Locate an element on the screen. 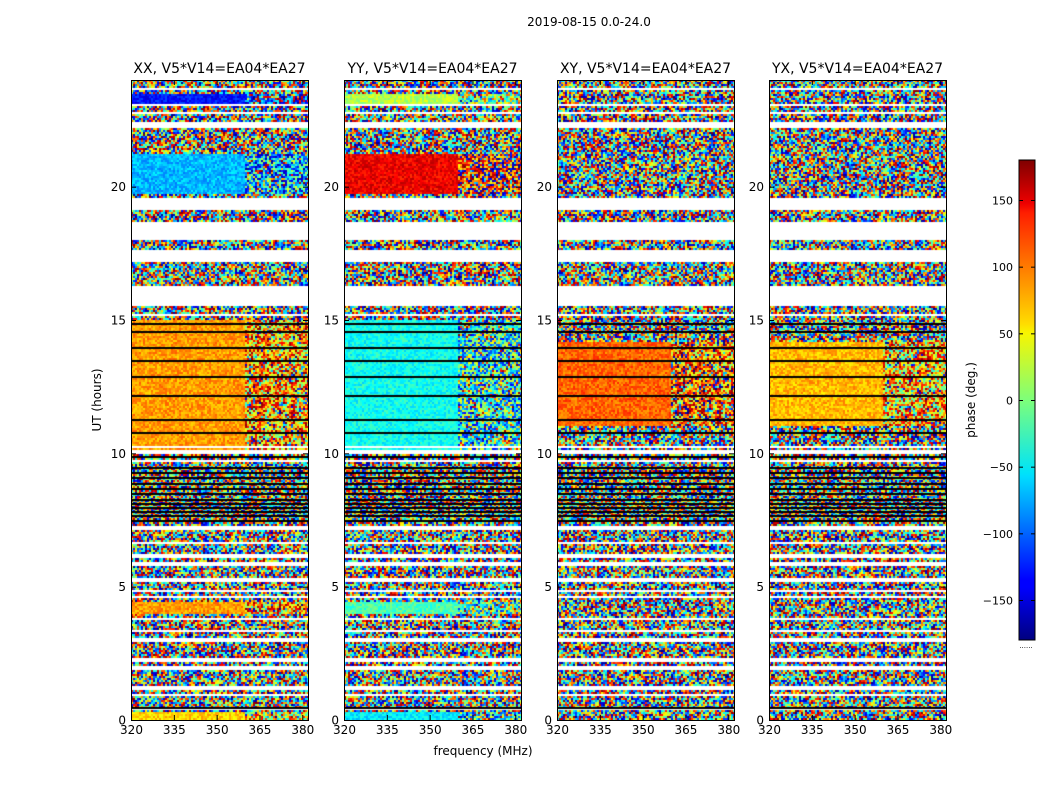 This screenshot has height=800, width=1050. panel-title: YX, V5*V14=EA04*EA27 is located at coordinates (857, 69).